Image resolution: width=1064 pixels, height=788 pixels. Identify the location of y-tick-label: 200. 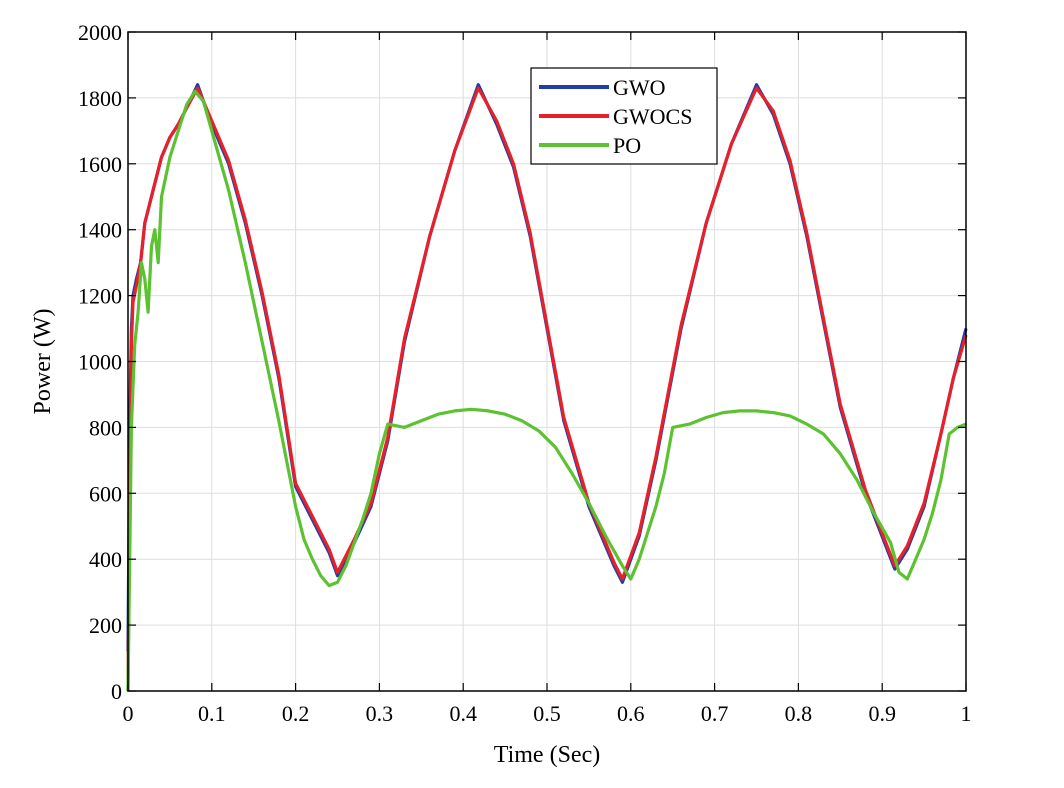
(105, 625).